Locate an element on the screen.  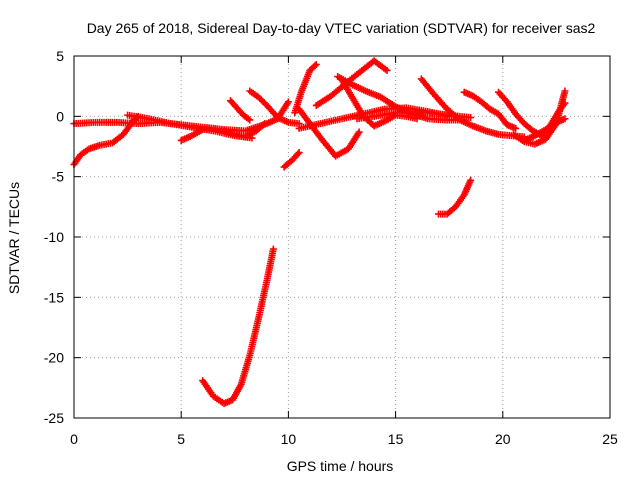
x-tick-label: 0 is located at coordinates (74, 439).